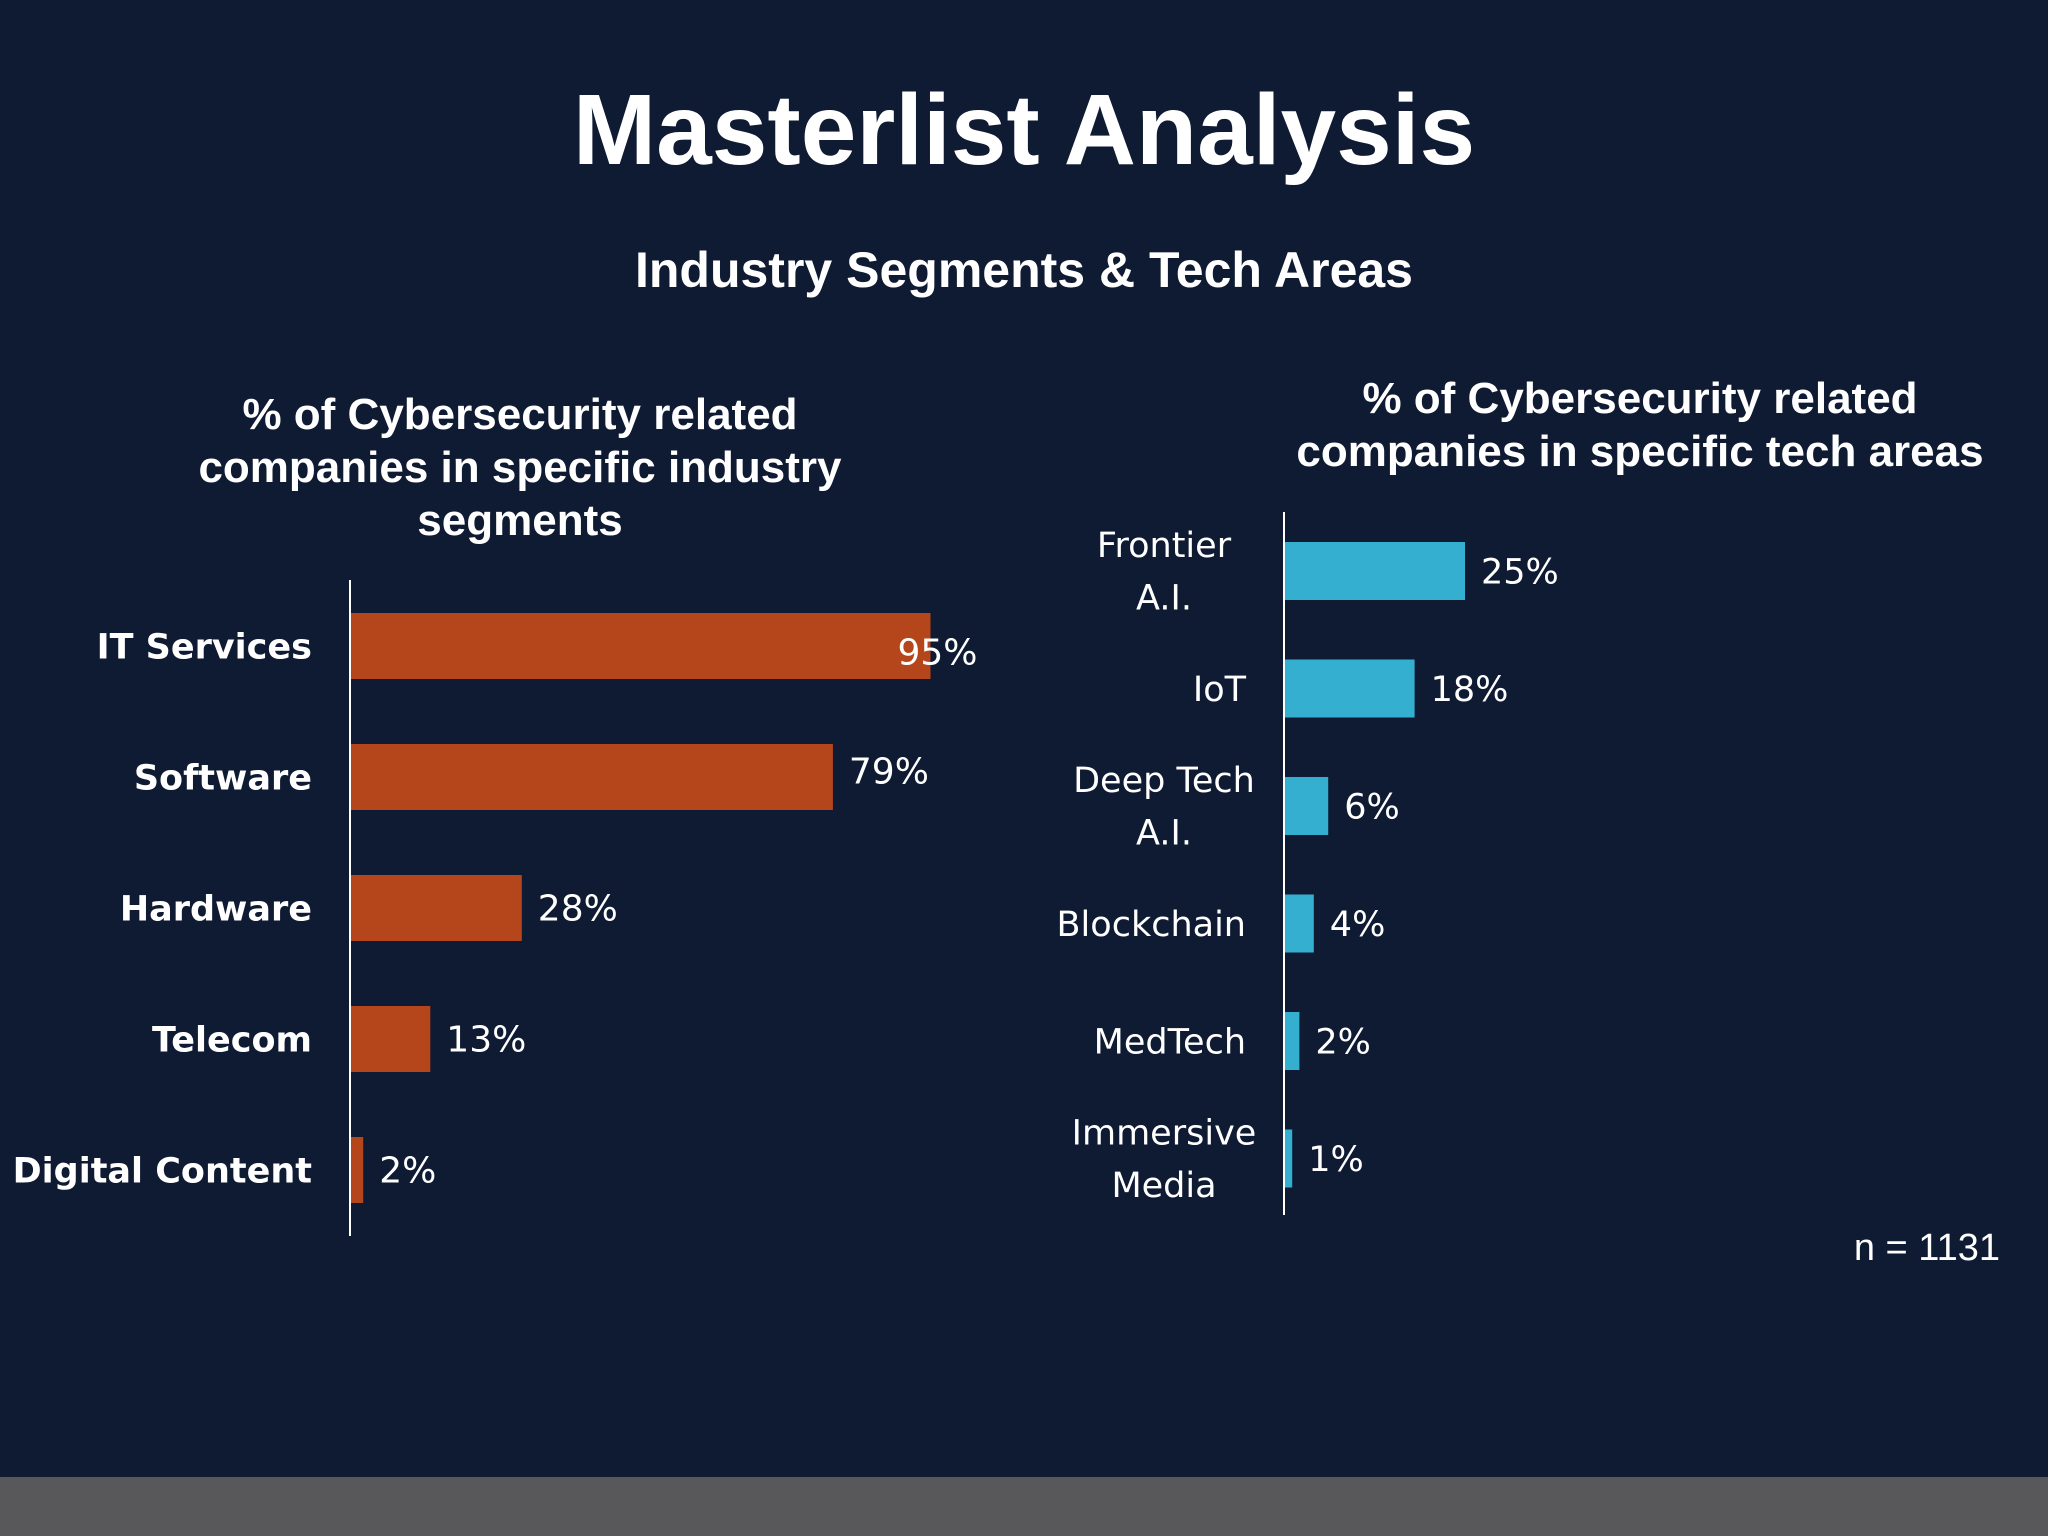 The height and width of the screenshot is (1536, 2048). What do you see at coordinates (1520, 572) in the screenshot?
I see `right-value-label-frontier-a-i: 25%` at bounding box center [1520, 572].